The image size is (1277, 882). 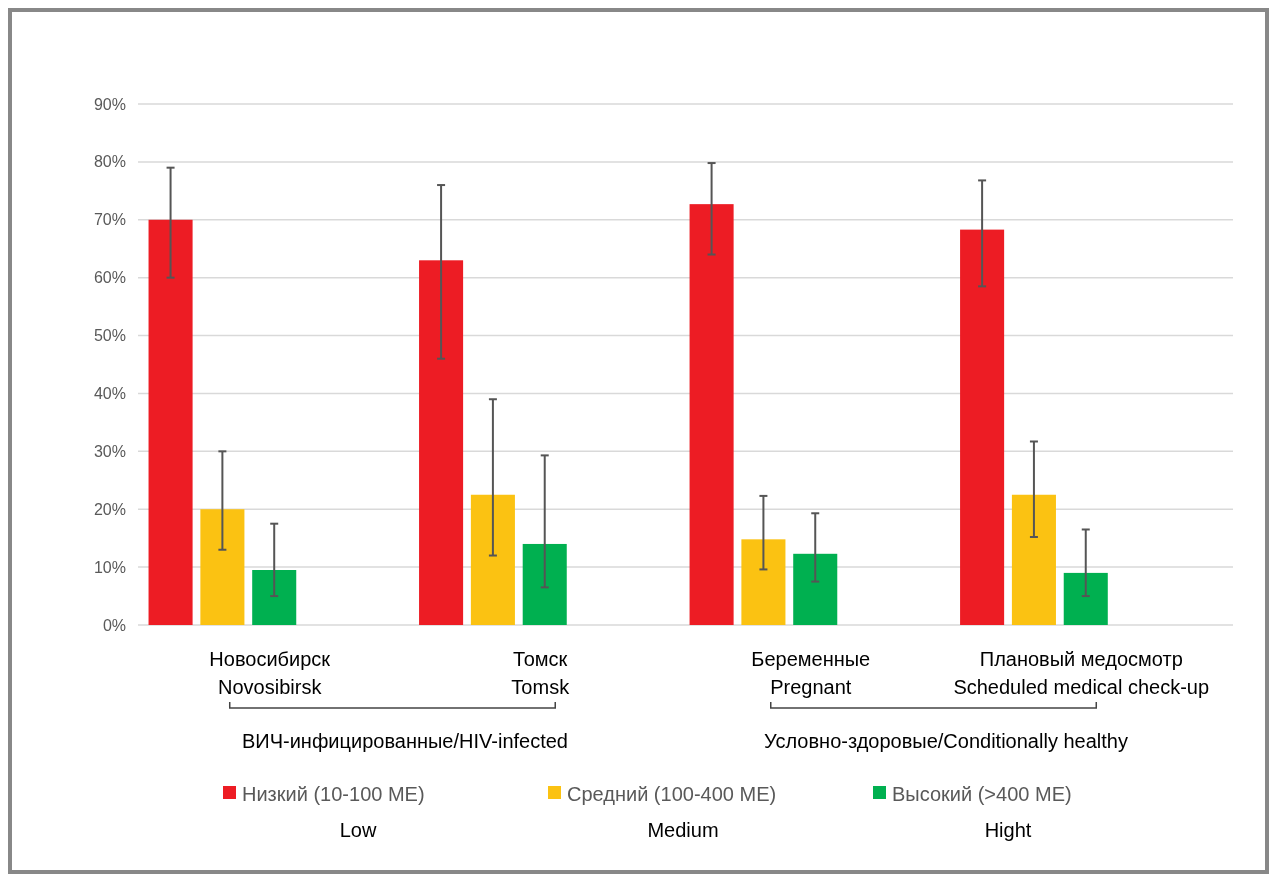 What do you see at coordinates (1081, 673) in the screenshot?
I see `x-tick-label: Плановый медосмотр Scheduled medical check-up` at bounding box center [1081, 673].